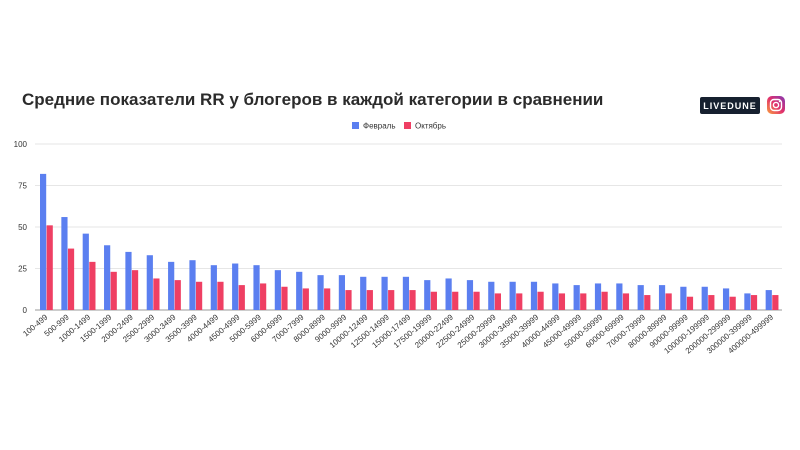 The width and height of the screenshot is (800, 450). Describe the element at coordinates (776, 105) in the screenshot. I see `instagram-icon` at that location.